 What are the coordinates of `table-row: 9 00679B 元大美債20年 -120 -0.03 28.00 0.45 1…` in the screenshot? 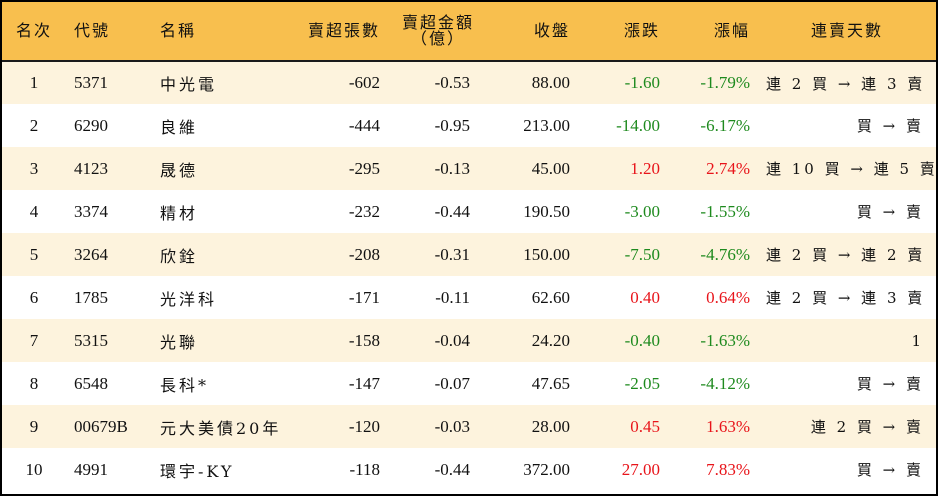 It's located at (469, 426).